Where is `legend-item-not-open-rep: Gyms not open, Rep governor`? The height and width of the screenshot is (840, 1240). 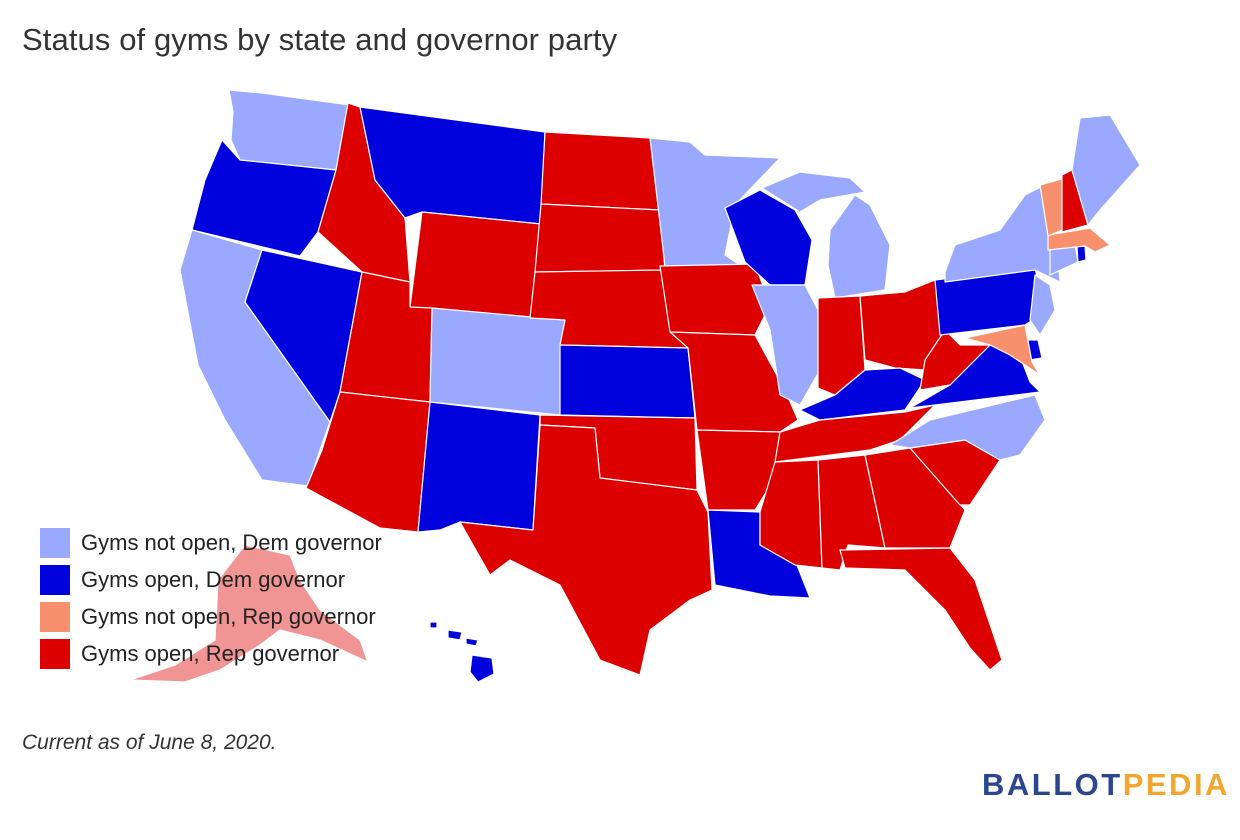 legend-item-not-open-rep: Gyms not open, Rep governor is located at coordinates (211, 616).